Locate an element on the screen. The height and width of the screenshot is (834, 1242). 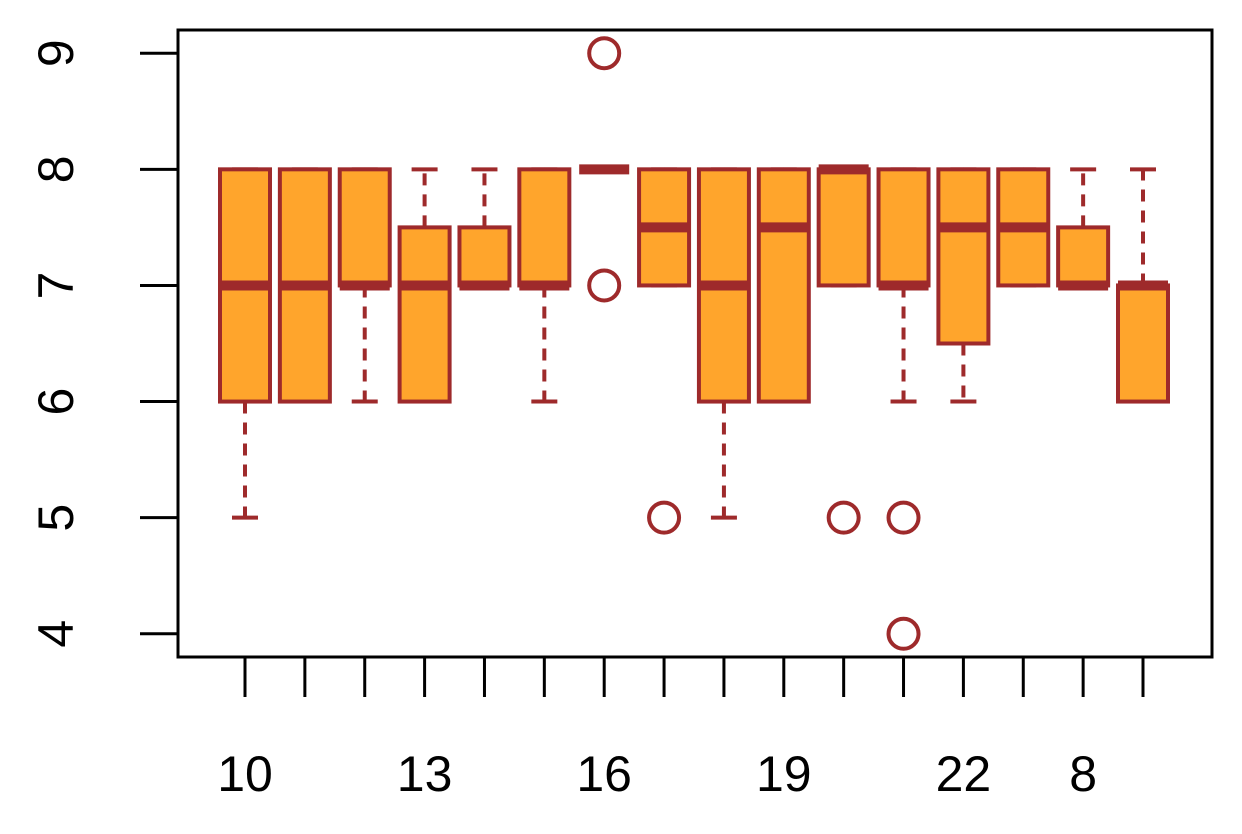
y-tick-label: 6 is located at coordinates (56, 402).